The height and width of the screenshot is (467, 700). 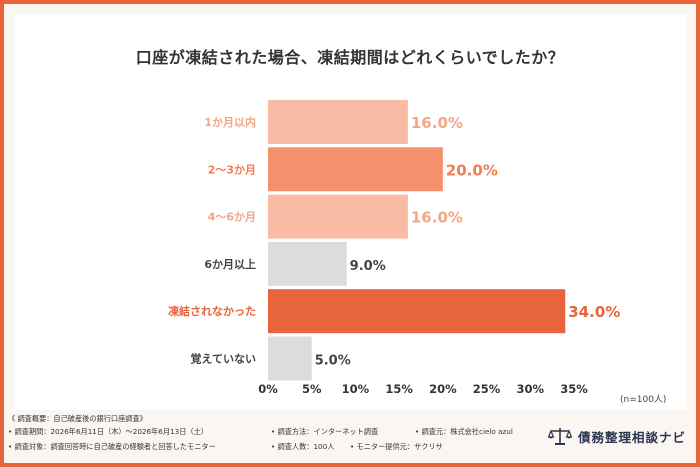 I want to click on survey-source: • 調査元：株式会社cielo azul, so click(x=464, y=432).